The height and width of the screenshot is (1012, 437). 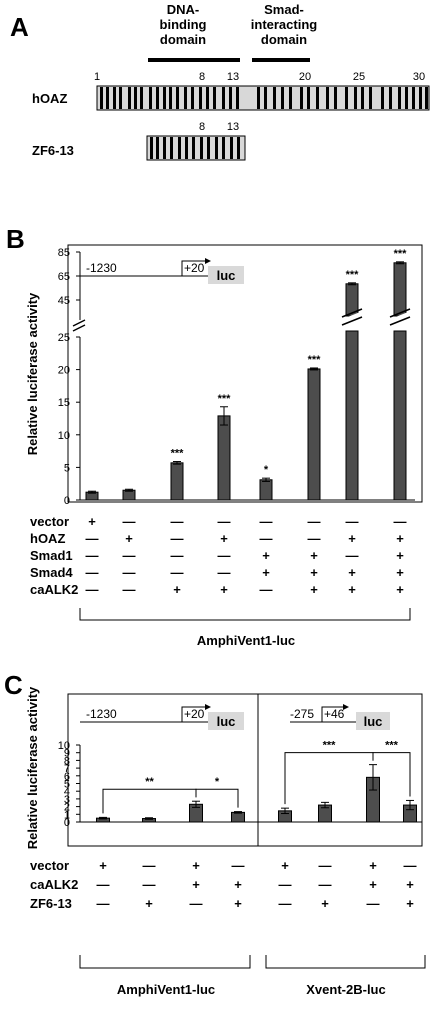 What do you see at coordinates (246, 640) in the screenshot?
I see `reporter-name-b: AmphiVent1-luc` at bounding box center [246, 640].